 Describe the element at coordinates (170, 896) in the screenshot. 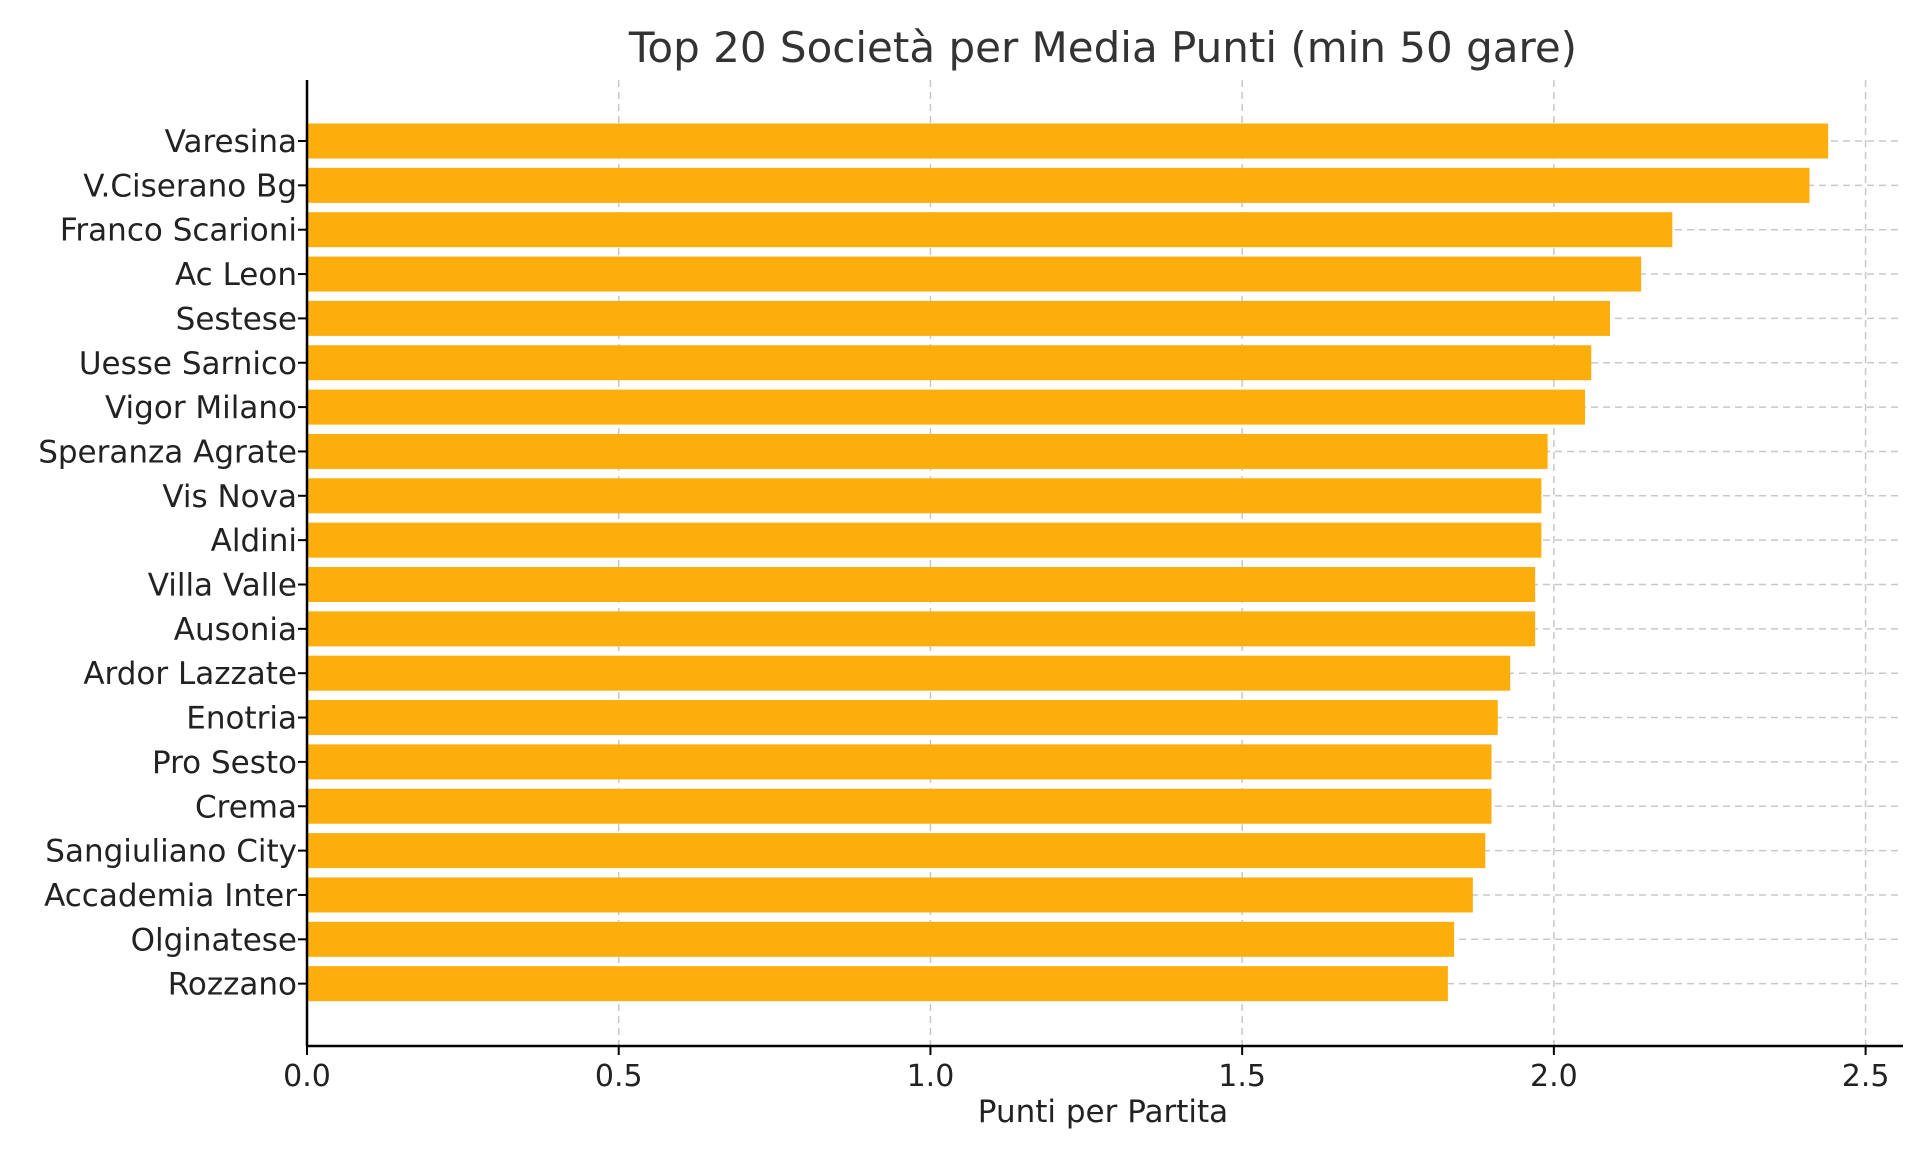

I see `category-label: Accademia Inter` at that location.